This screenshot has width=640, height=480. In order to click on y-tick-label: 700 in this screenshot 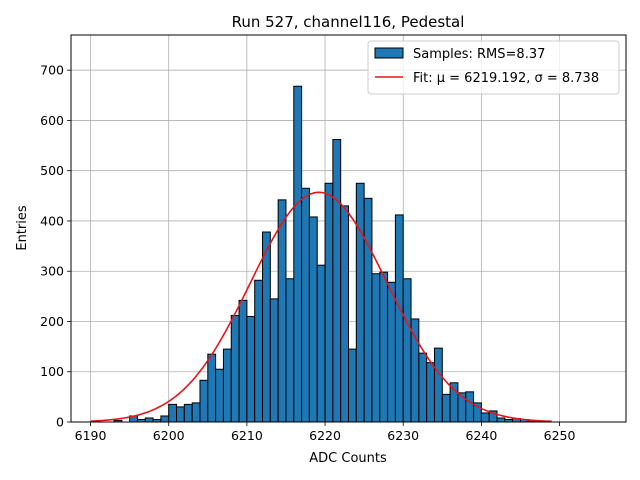, I will do `click(52, 70)`.